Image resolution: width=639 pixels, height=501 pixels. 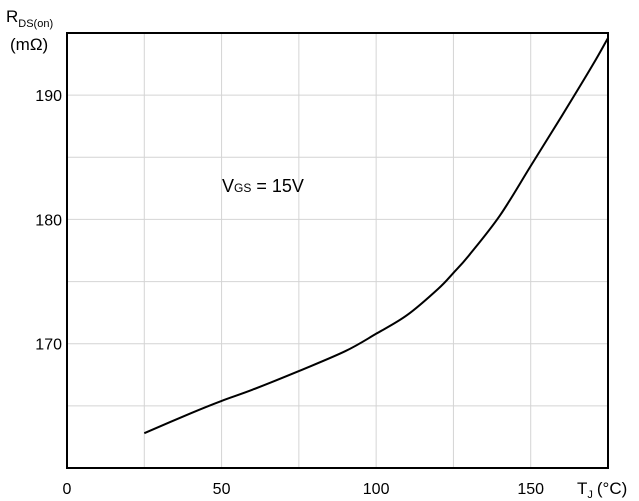 I want to click on y-tick-label: 170, so click(x=48, y=345).